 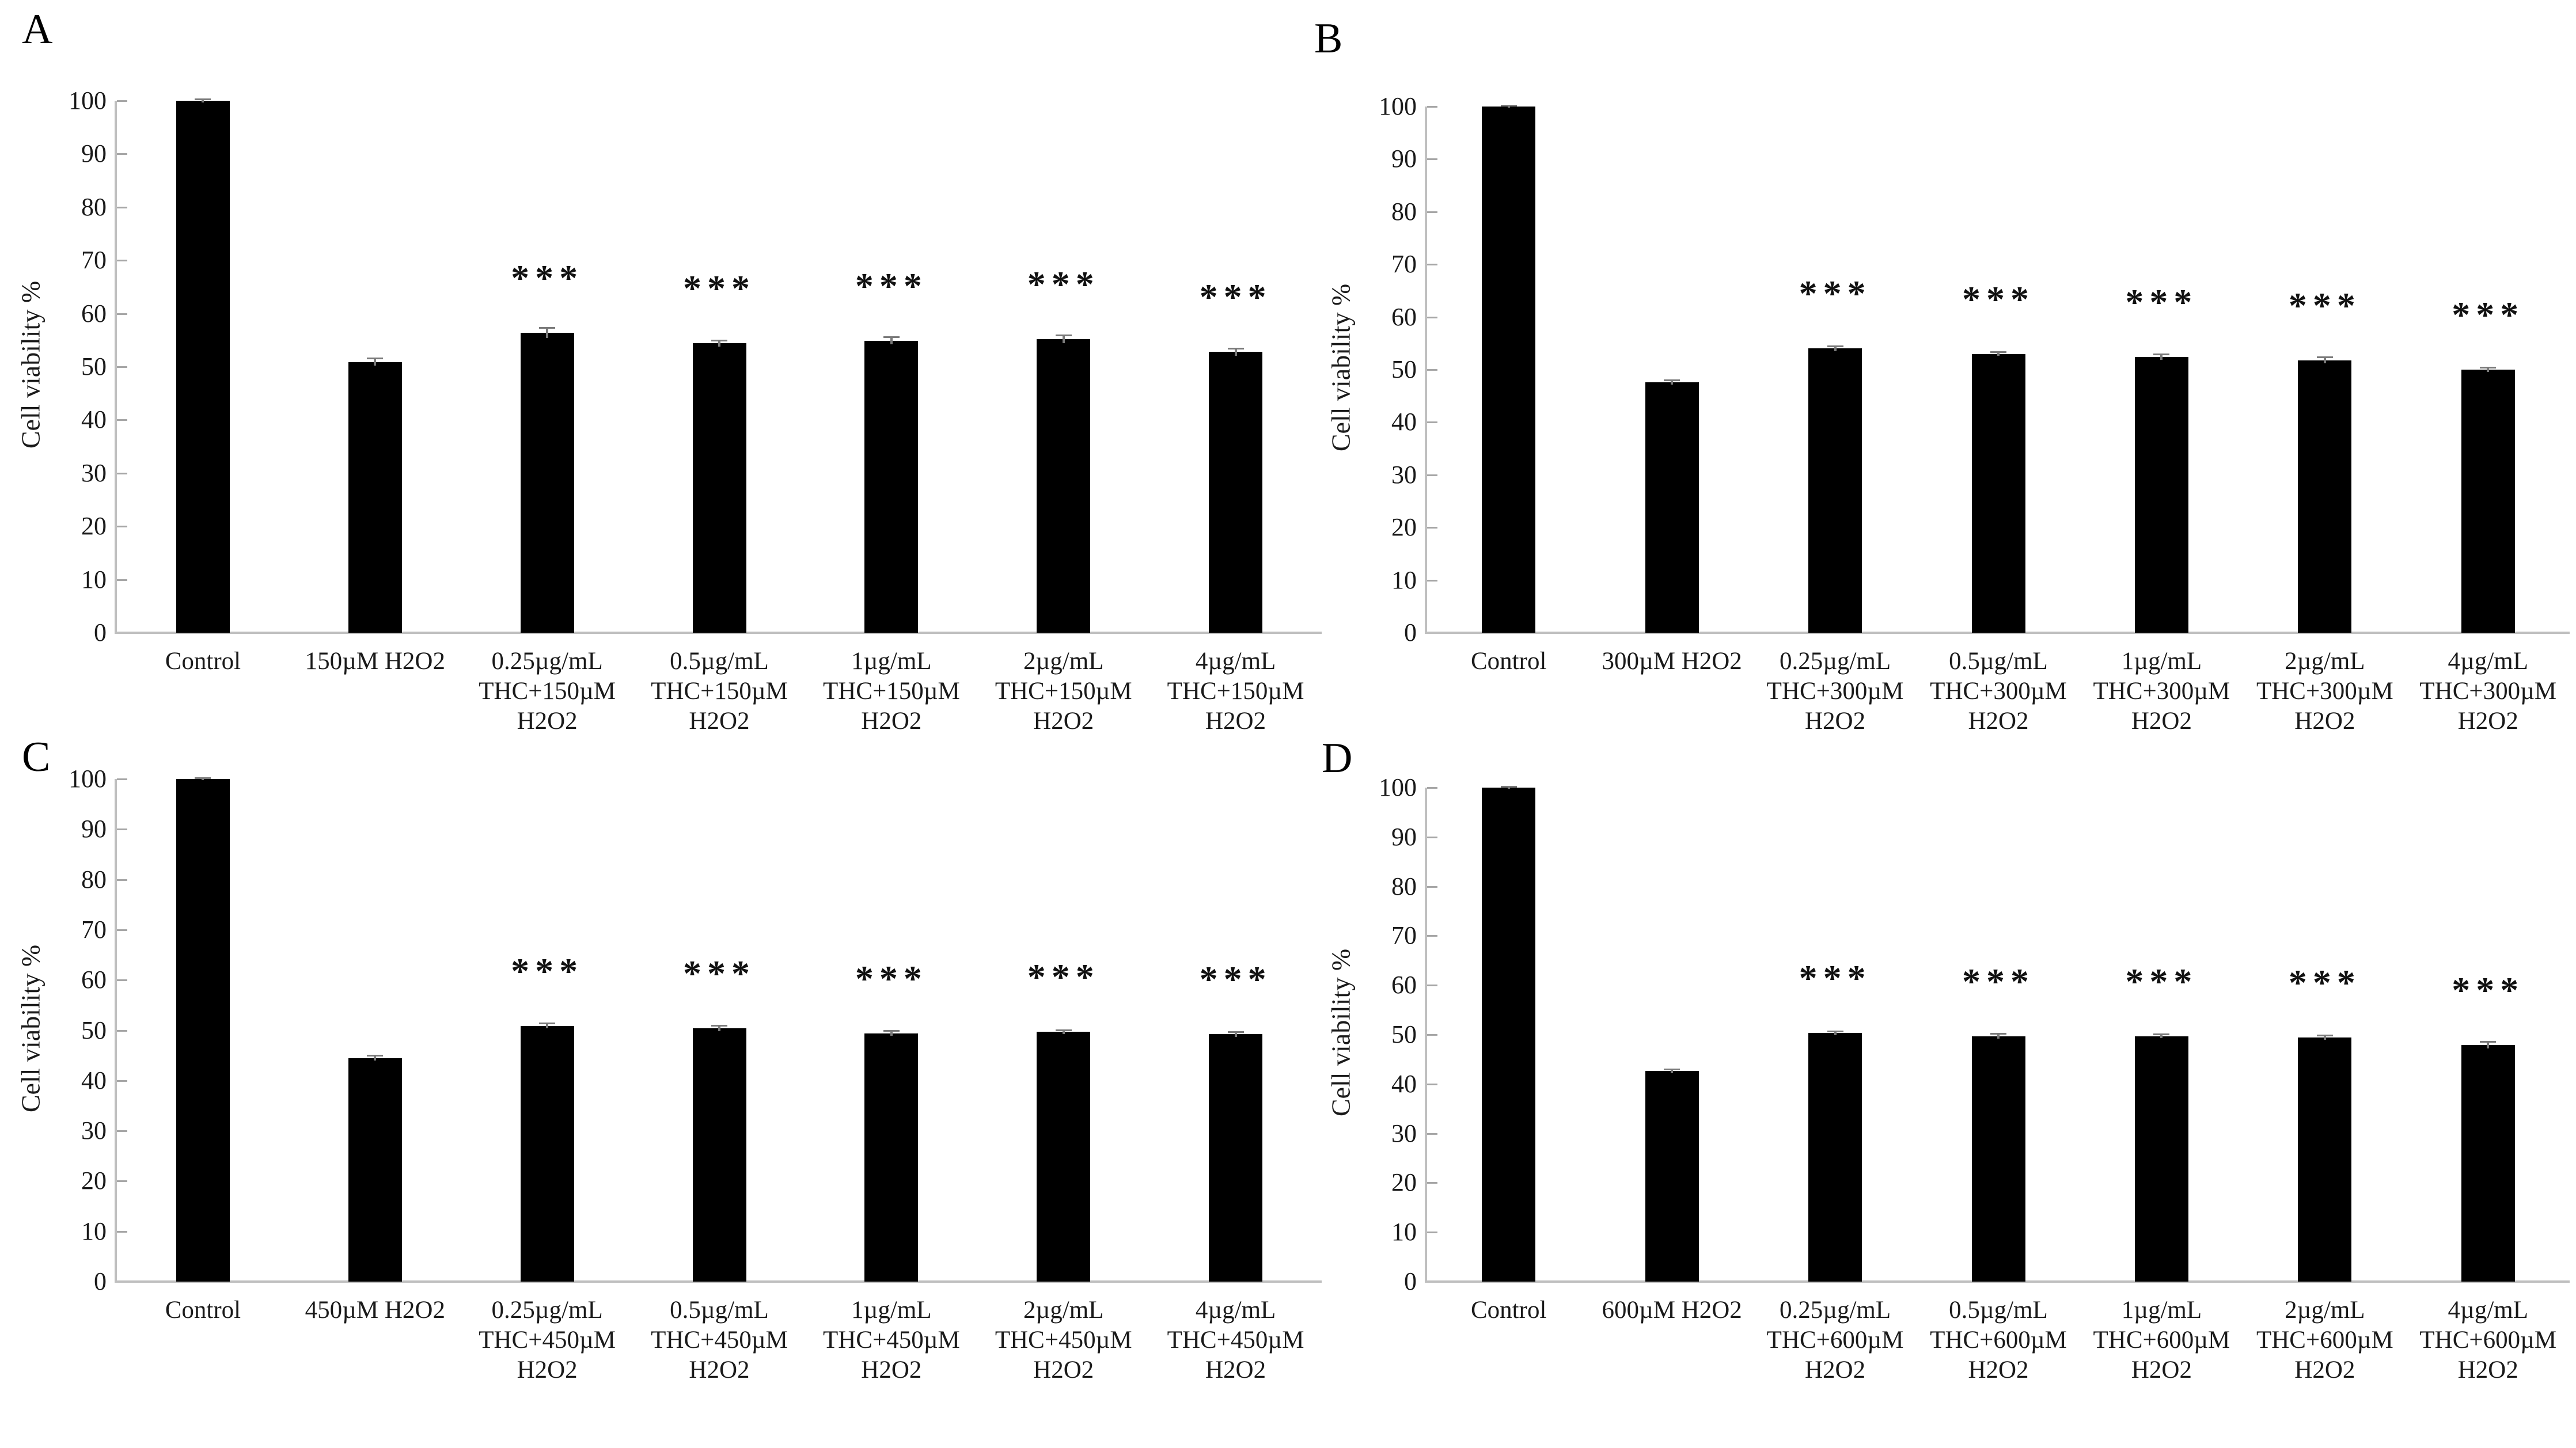 I want to click on x-axis-label: 150µM H2O2, so click(x=375, y=661).